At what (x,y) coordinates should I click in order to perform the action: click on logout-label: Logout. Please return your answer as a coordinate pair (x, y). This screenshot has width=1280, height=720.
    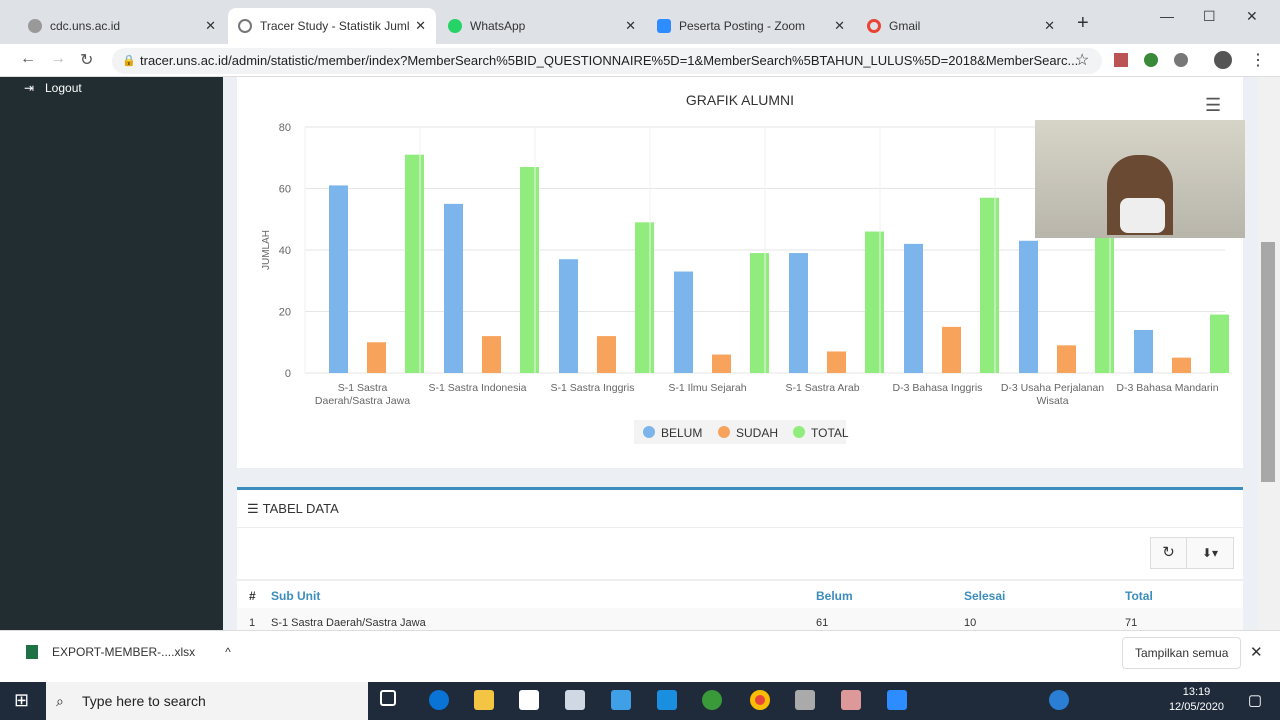
    Looking at the image, I should click on (63, 88).